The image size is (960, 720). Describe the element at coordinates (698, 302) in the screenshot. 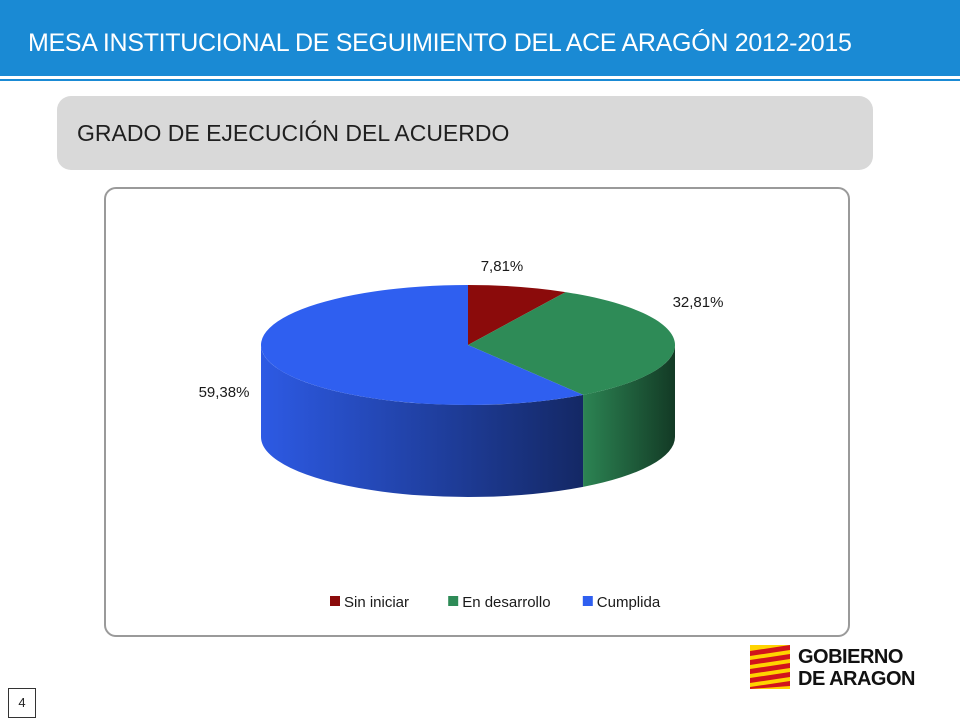

I see `data-label-en-desarrollo: 32,81%` at that location.